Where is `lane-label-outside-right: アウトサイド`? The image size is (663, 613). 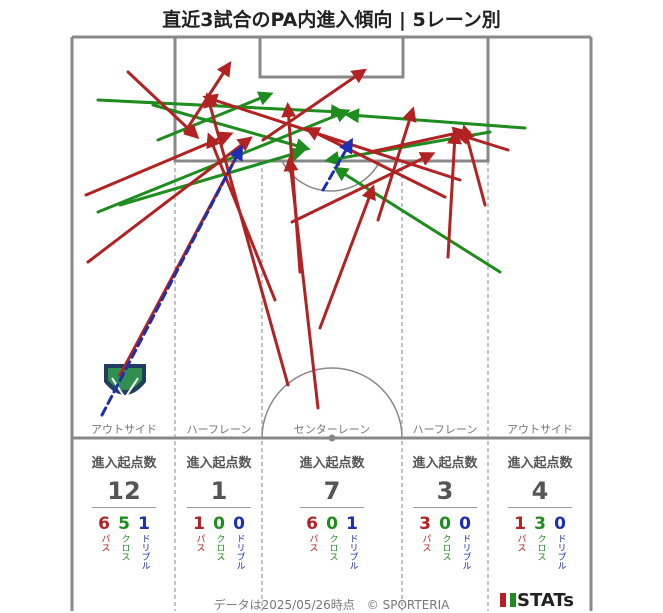 lane-label-outside-right: アウトサイド is located at coordinates (540, 429).